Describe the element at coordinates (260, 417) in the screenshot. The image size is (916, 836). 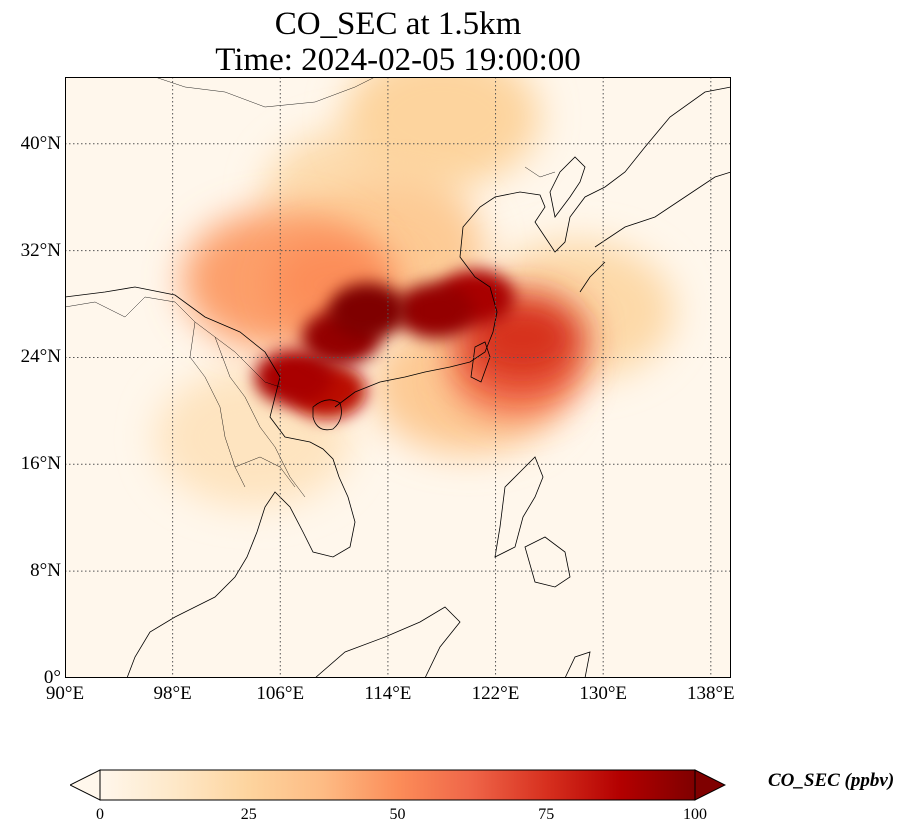
I see `border-laos-vietnam` at that location.